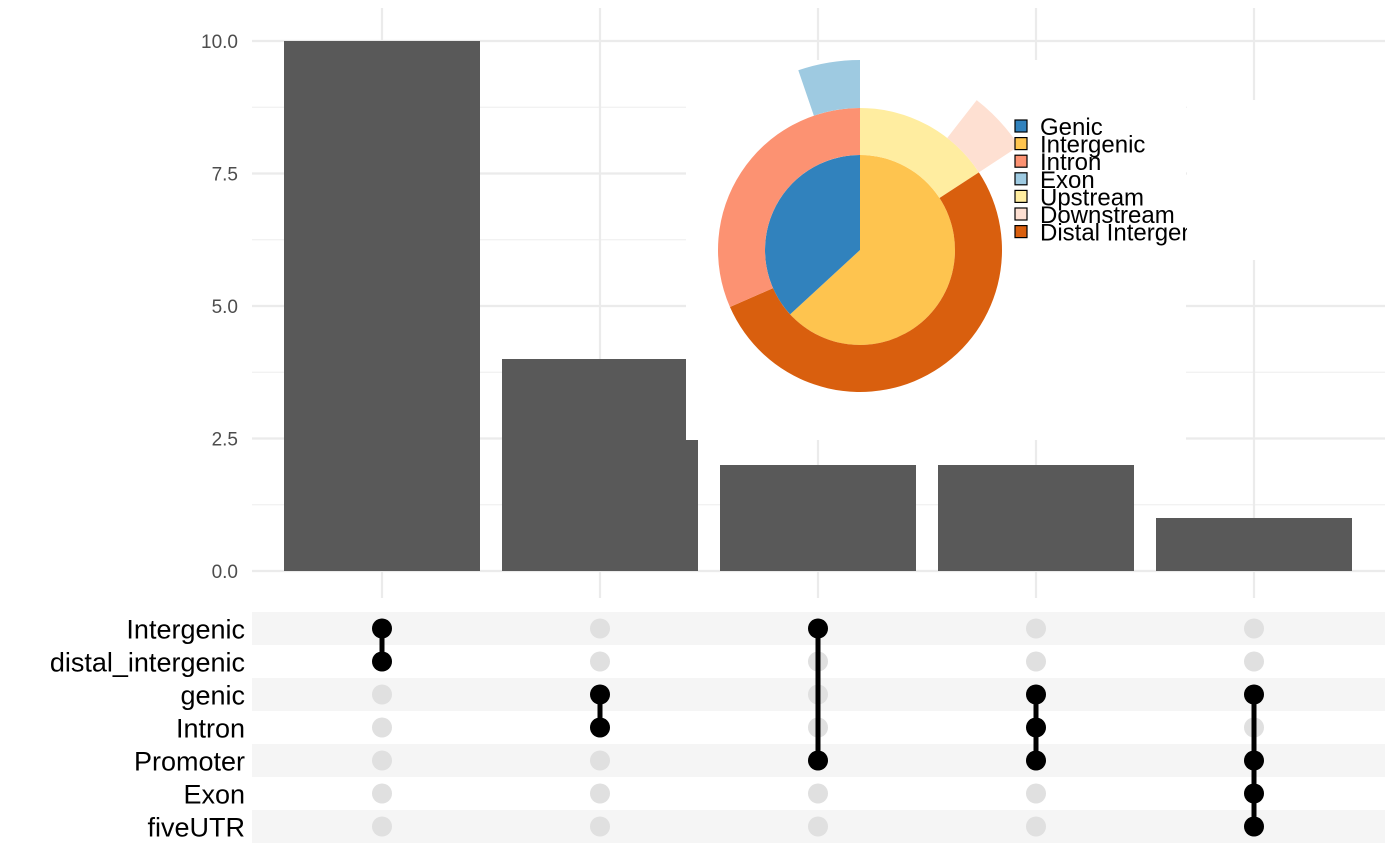 This screenshot has width=1400, height=866. What do you see at coordinates (829, 88) in the screenshot?
I see `pie-slice-exon` at bounding box center [829, 88].